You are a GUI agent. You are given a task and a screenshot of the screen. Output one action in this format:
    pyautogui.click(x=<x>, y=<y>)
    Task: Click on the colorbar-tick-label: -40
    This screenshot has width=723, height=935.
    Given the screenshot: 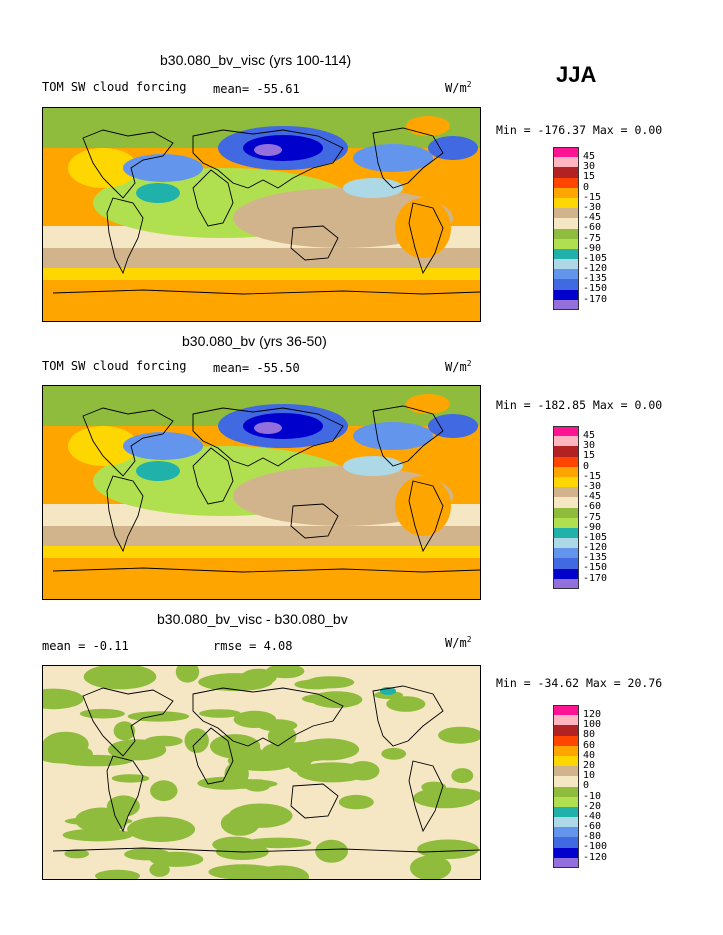 What is the action you would take?
    pyautogui.click(x=592, y=816)
    